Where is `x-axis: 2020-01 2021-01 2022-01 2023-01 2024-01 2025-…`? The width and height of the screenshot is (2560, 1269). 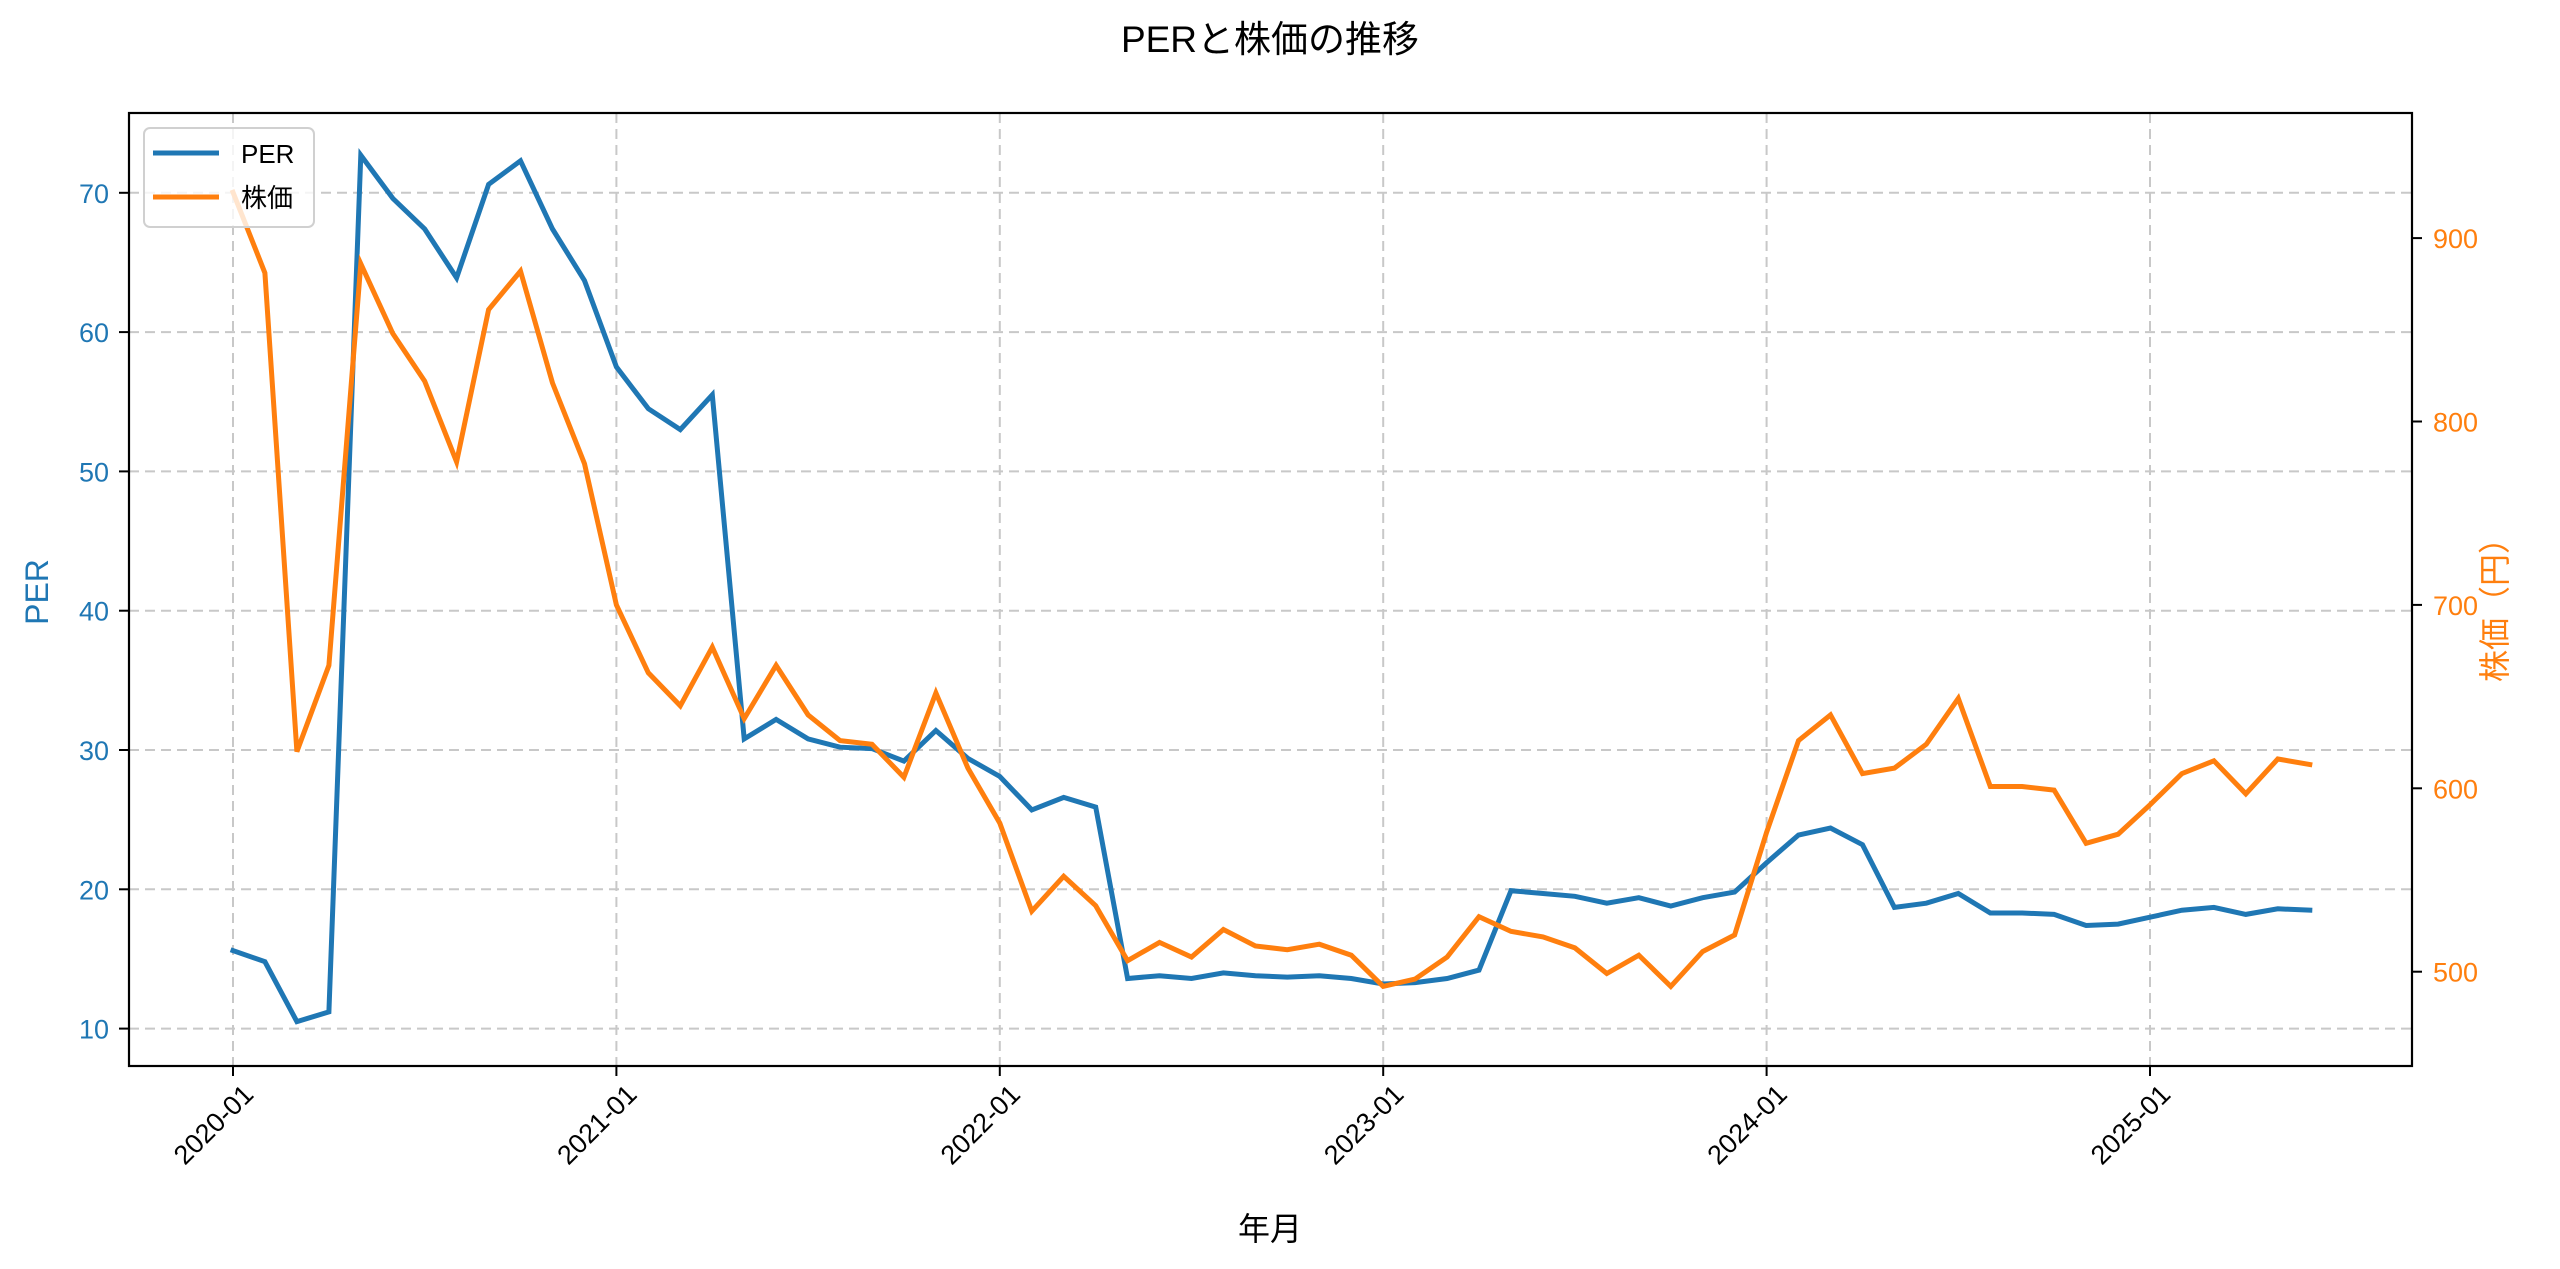 x-axis: 2020-01 2021-01 2022-01 2023-01 2024-01 2025-… is located at coordinates (1172, 1118).